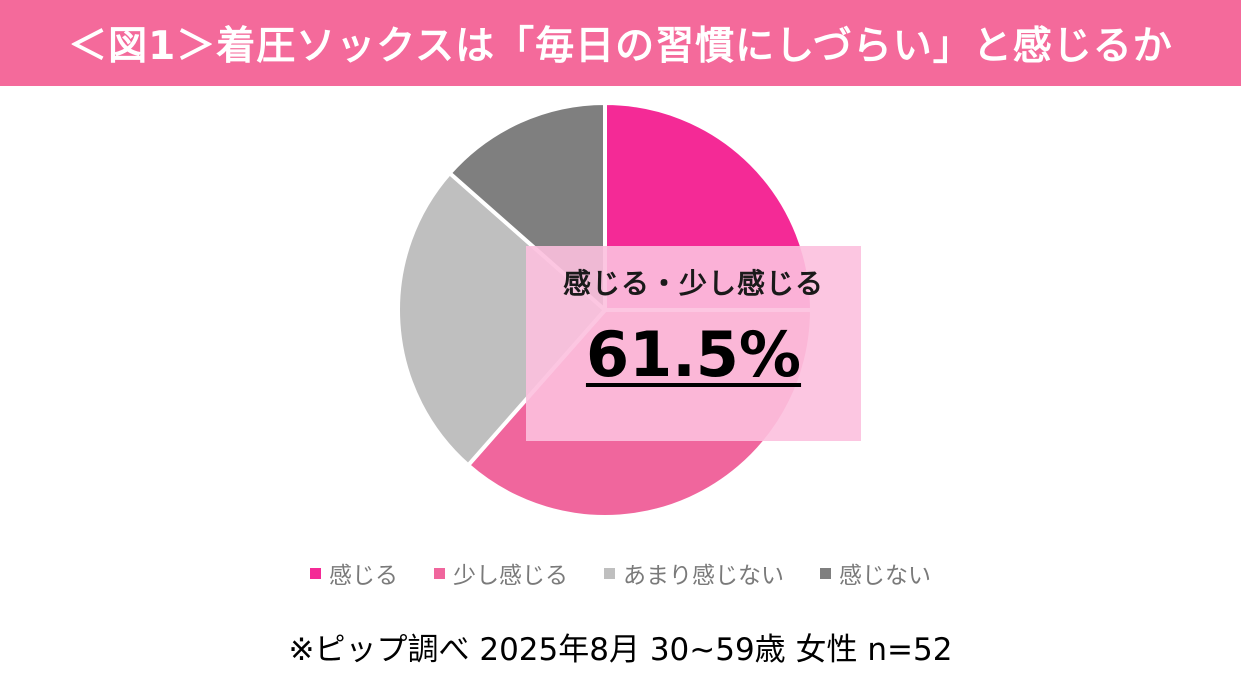 This screenshot has width=1241, height=696. I want to click on legend-item: 感じない, so click(875, 573).